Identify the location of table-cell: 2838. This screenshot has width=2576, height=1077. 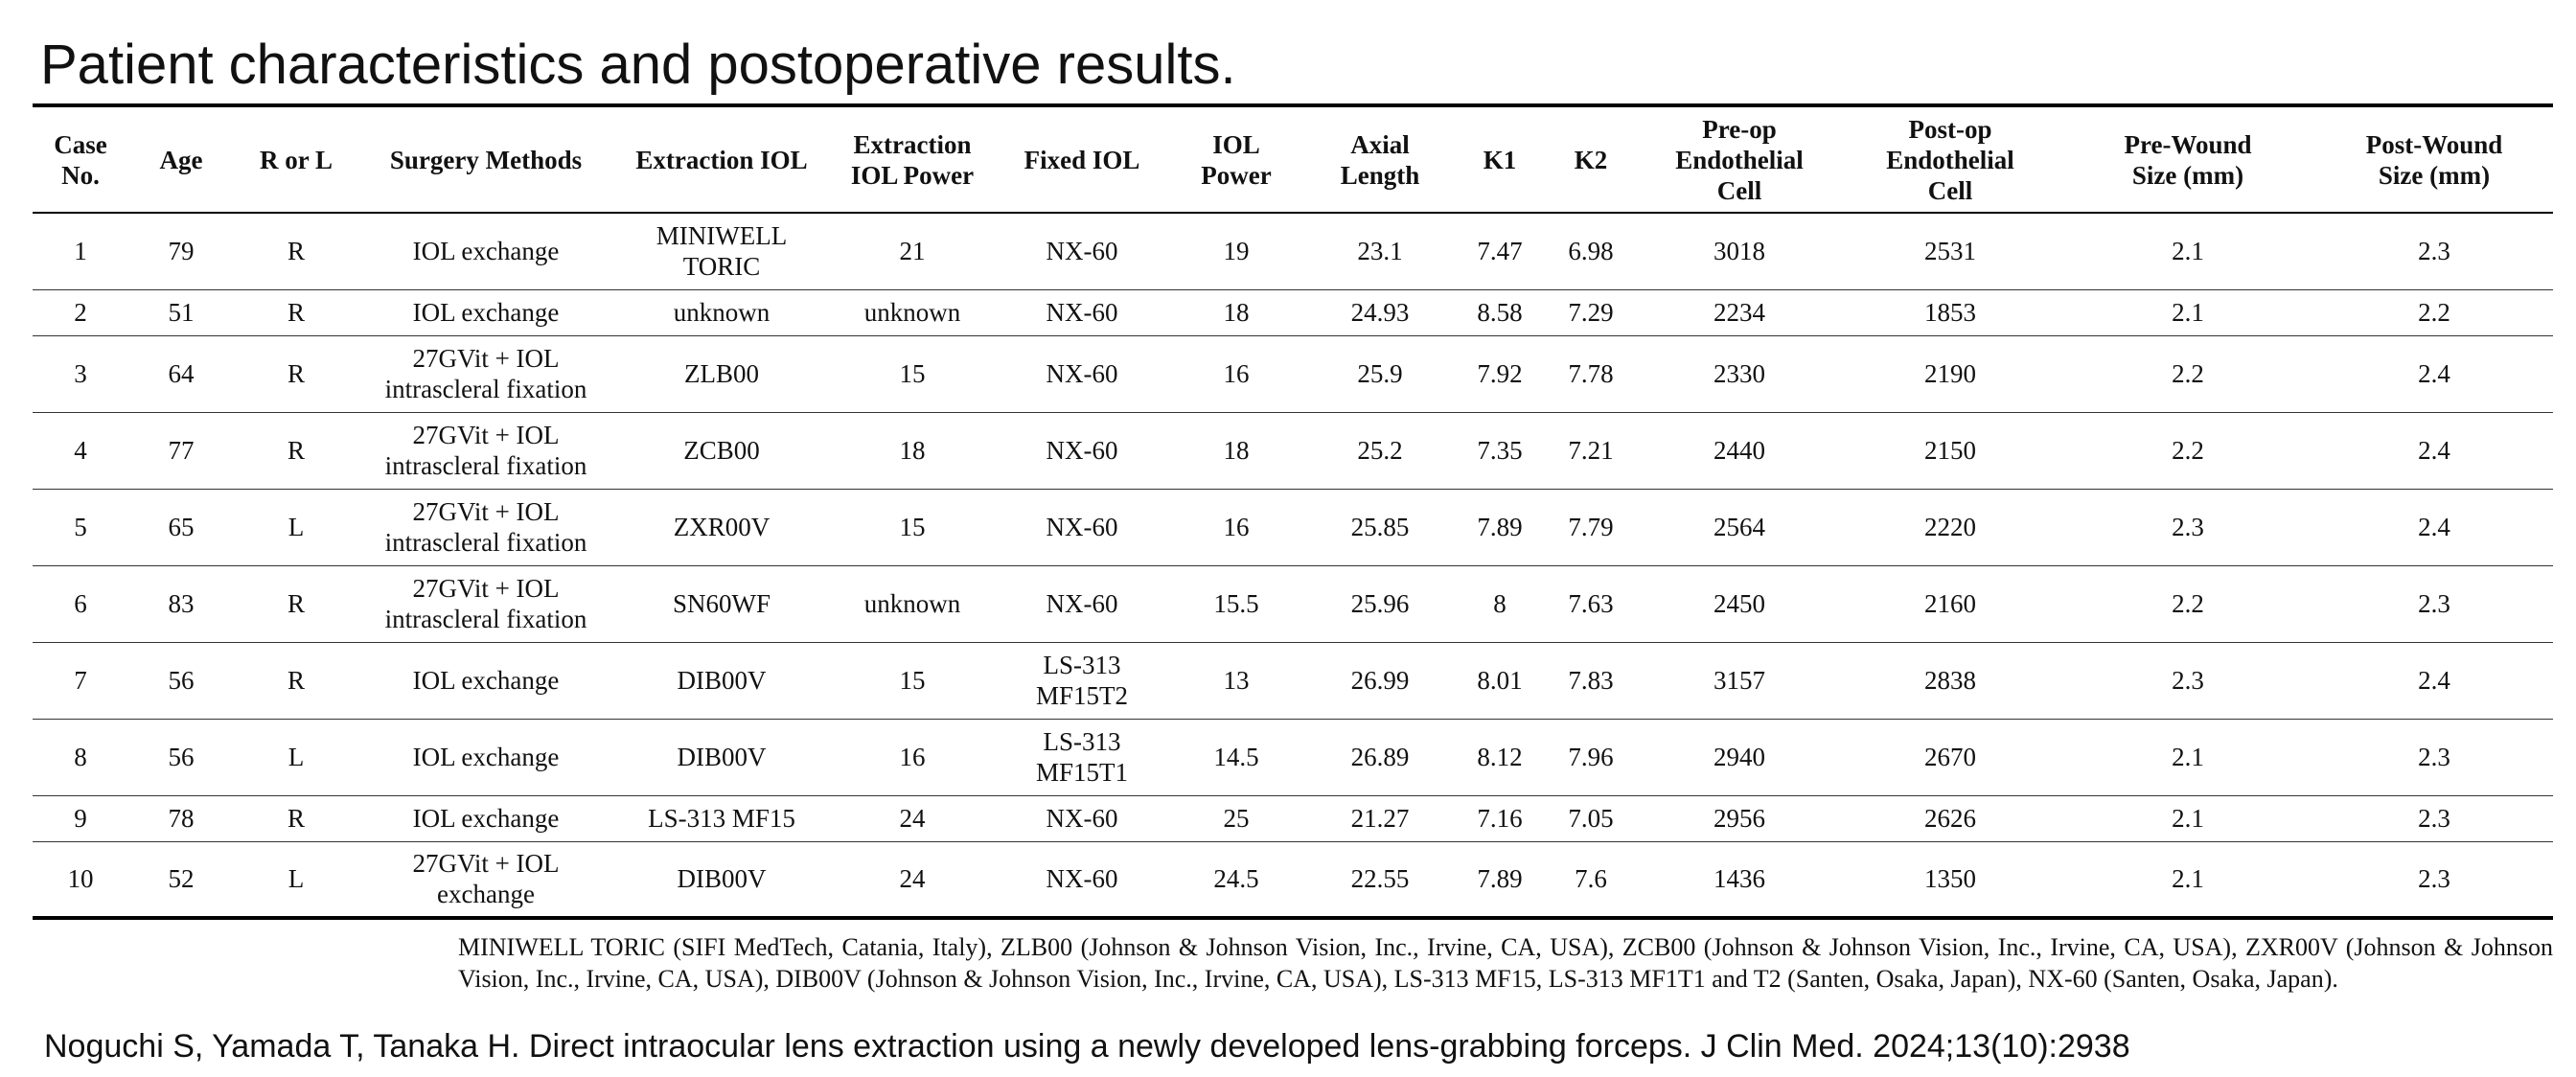
(1950, 680).